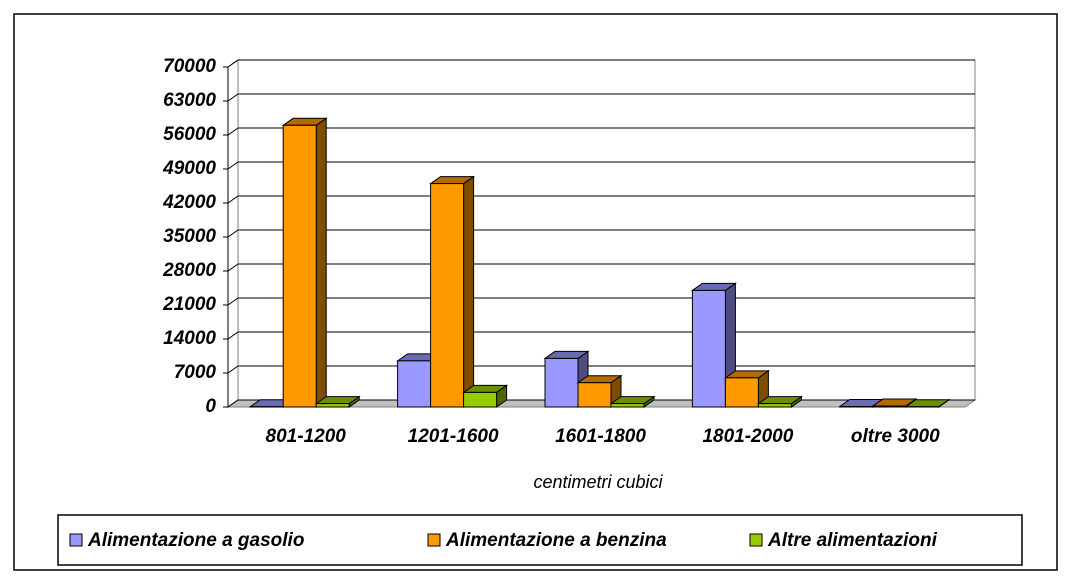  Describe the element at coordinates (306, 436) in the screenshot. I see `x-tick-label: 801-1200` at that location.